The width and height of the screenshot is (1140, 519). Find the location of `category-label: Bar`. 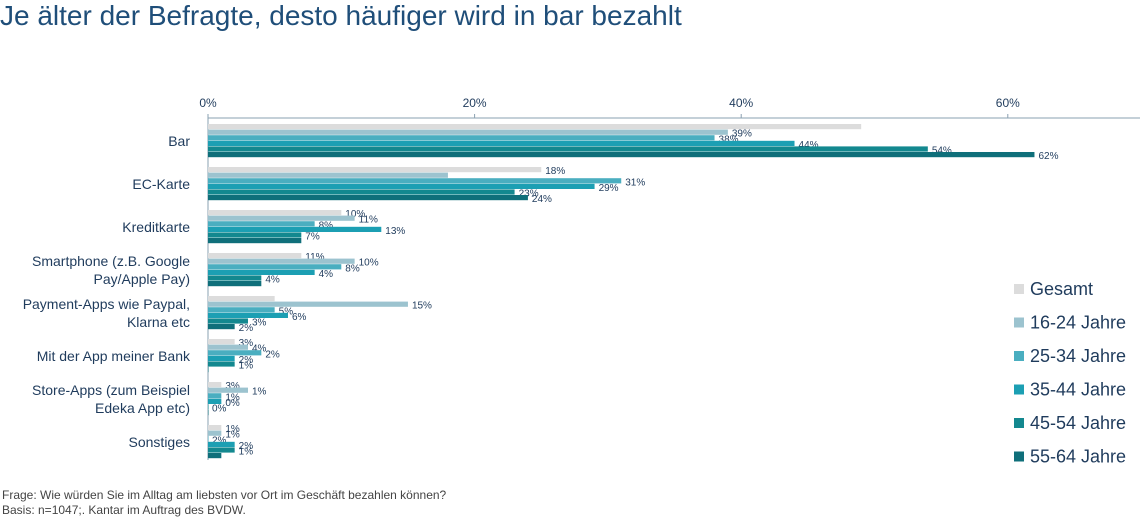

category-label: Bar is located at coordinates (179, 141).